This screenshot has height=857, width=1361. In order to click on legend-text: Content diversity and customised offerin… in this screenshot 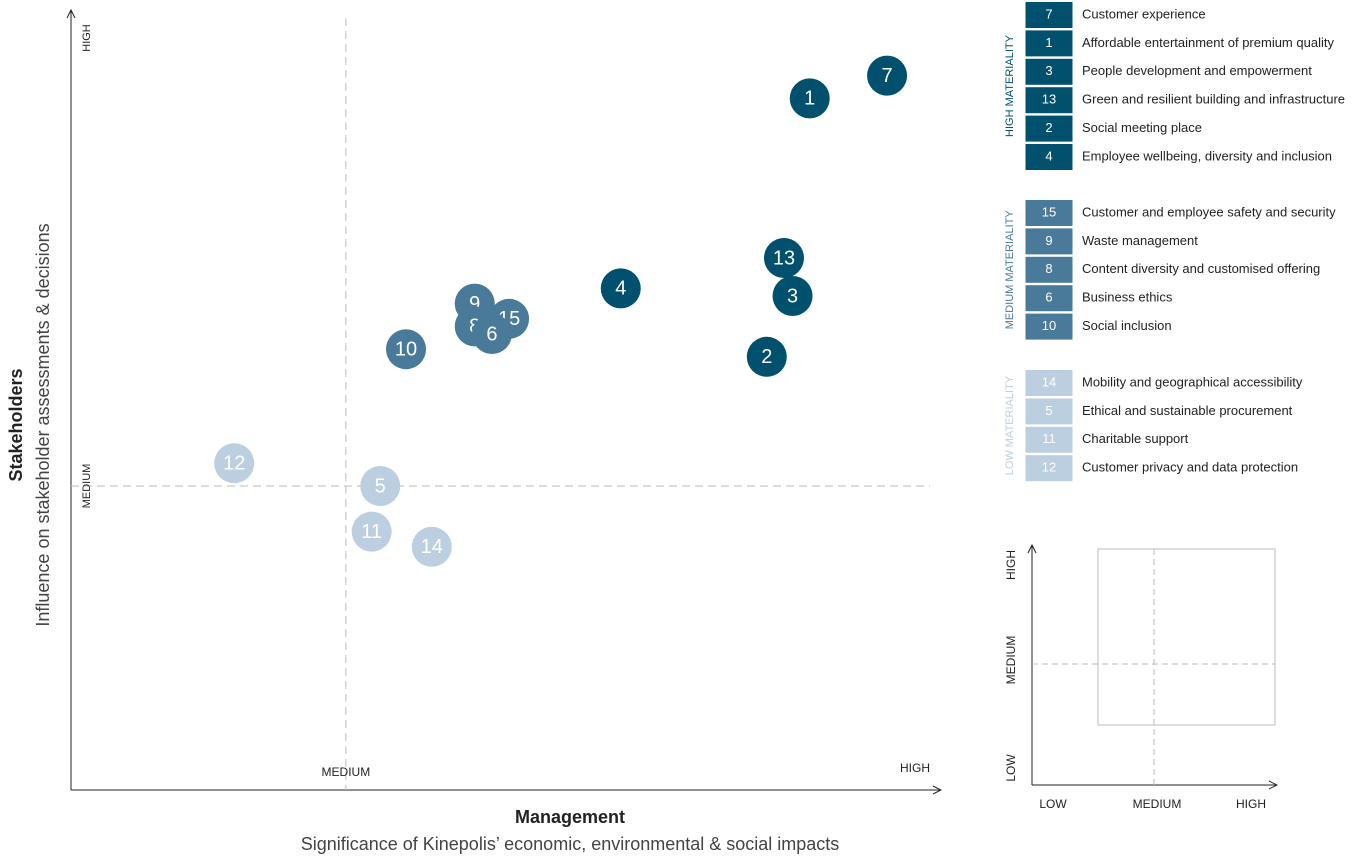, I will do `click(1201, 268)`.